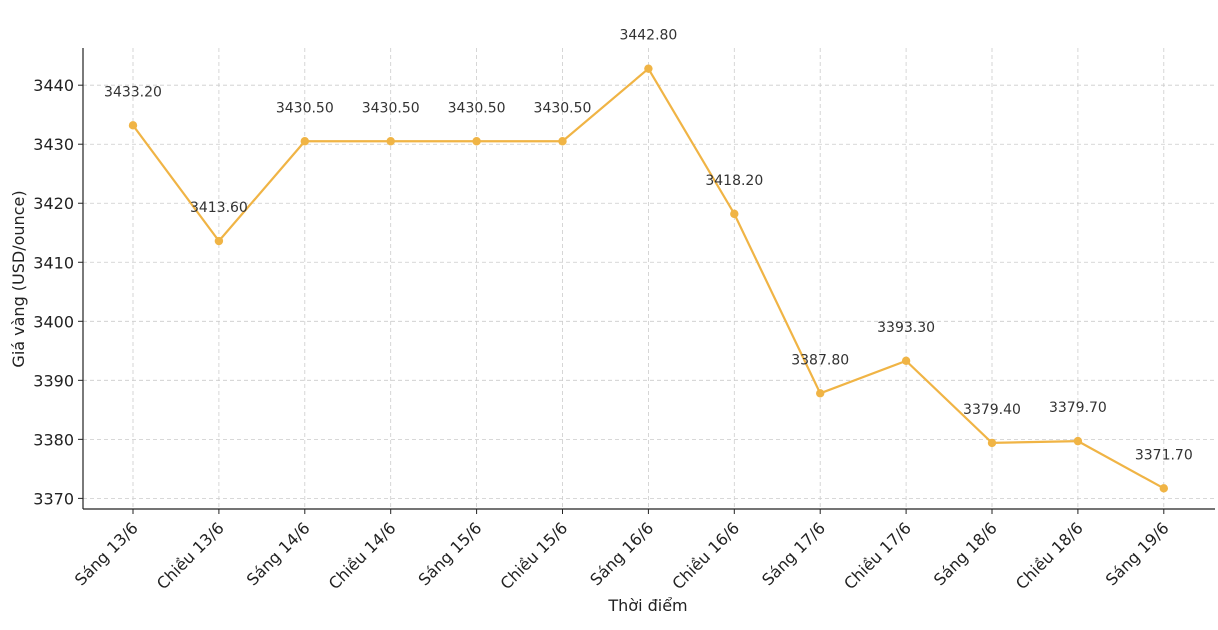  Describe the element at coordinates (58, 292) in the screenshot. I see `y-axis-ticks: 3370 3380 3390 3400 3410 3420 3430 3440` at that location.